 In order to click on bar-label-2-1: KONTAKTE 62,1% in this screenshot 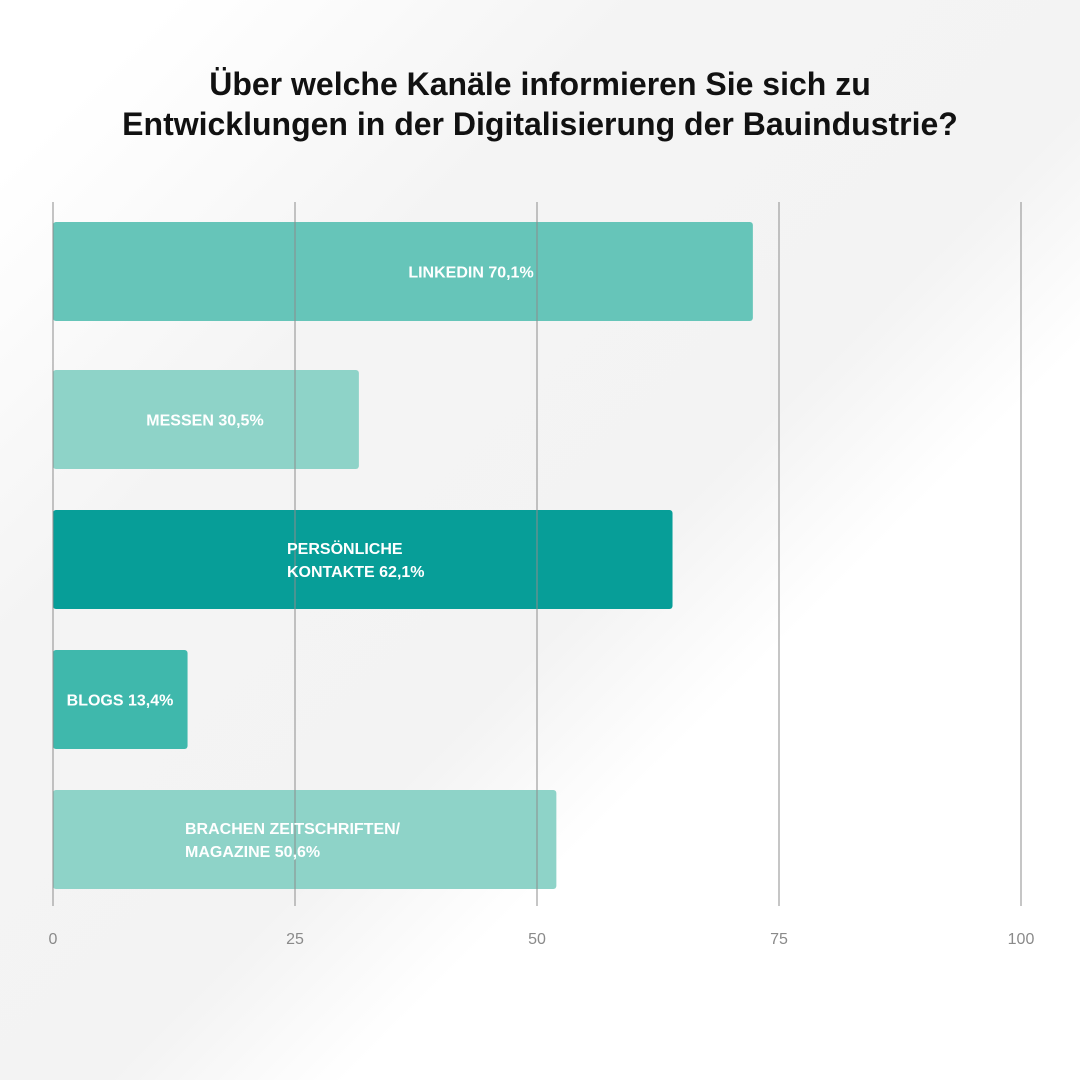, I will do `click(356, 572)`.